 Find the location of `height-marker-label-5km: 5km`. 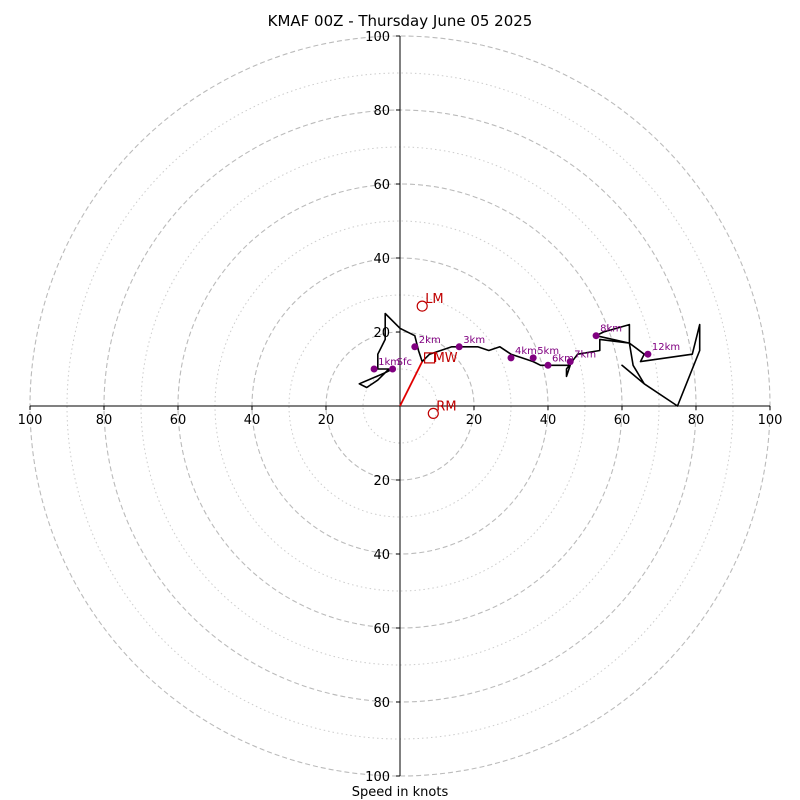

height-marker-label-5km: 5km is located at coordinates (548, 351).